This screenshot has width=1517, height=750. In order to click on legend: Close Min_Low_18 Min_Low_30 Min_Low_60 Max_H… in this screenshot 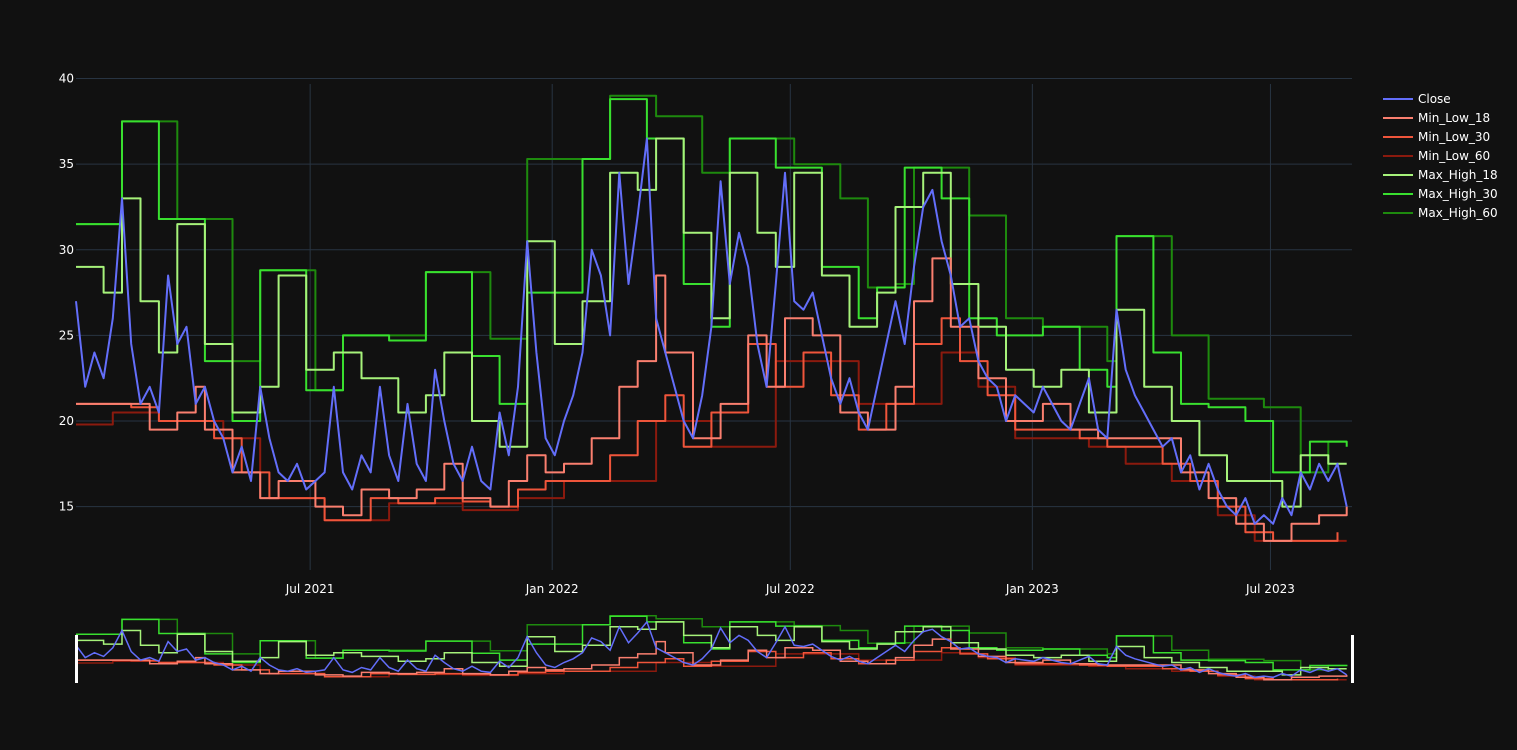, I will do `click(1440, 156)`.